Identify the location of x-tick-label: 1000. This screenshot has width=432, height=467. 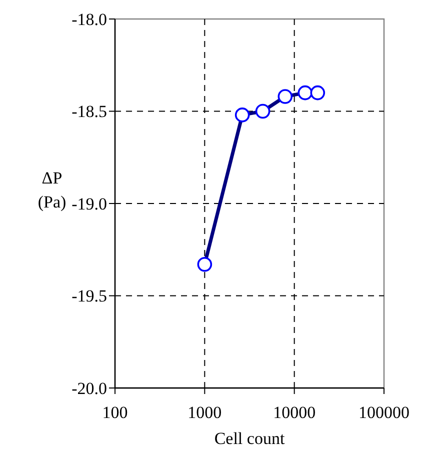
(205, 412).